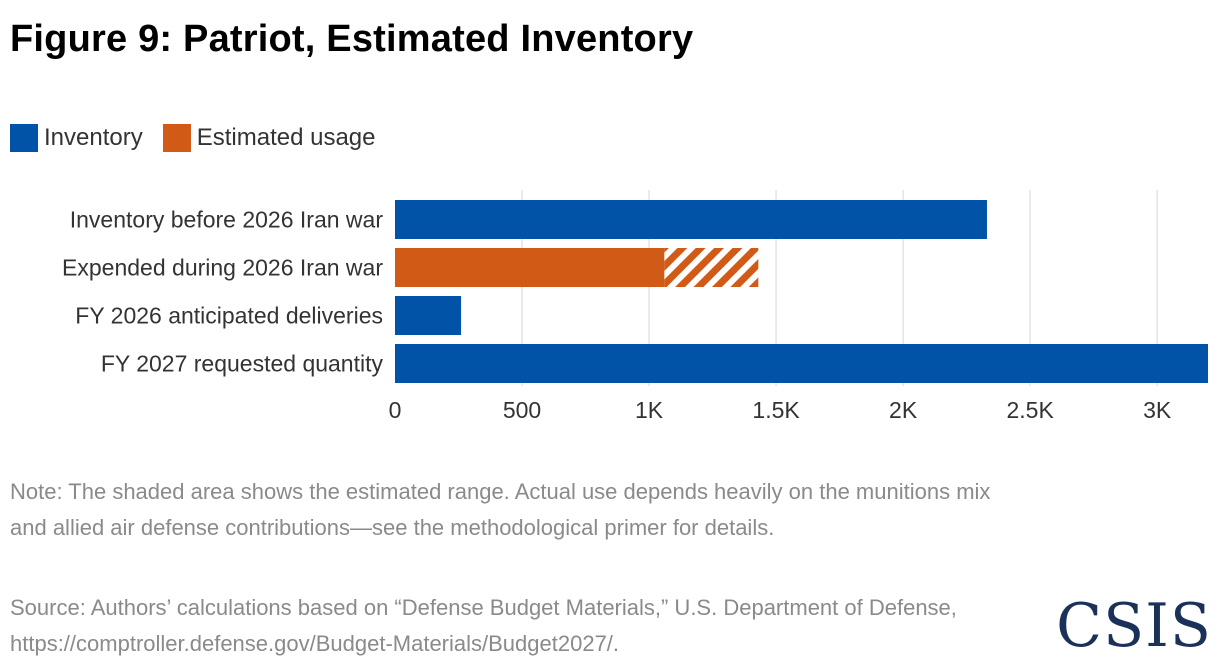 The image size is (1220, 668). I want to click on legend-item-estimated-usage: Estimated usage, so click(269, 138).